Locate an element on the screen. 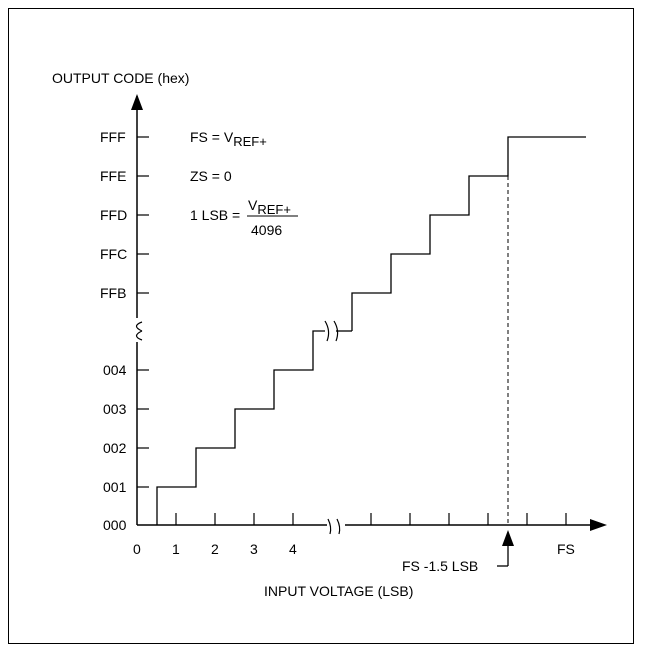 The height and width of the screenshot is (653, 645). x-label-0: 0 is located at coordinates (137, 549).